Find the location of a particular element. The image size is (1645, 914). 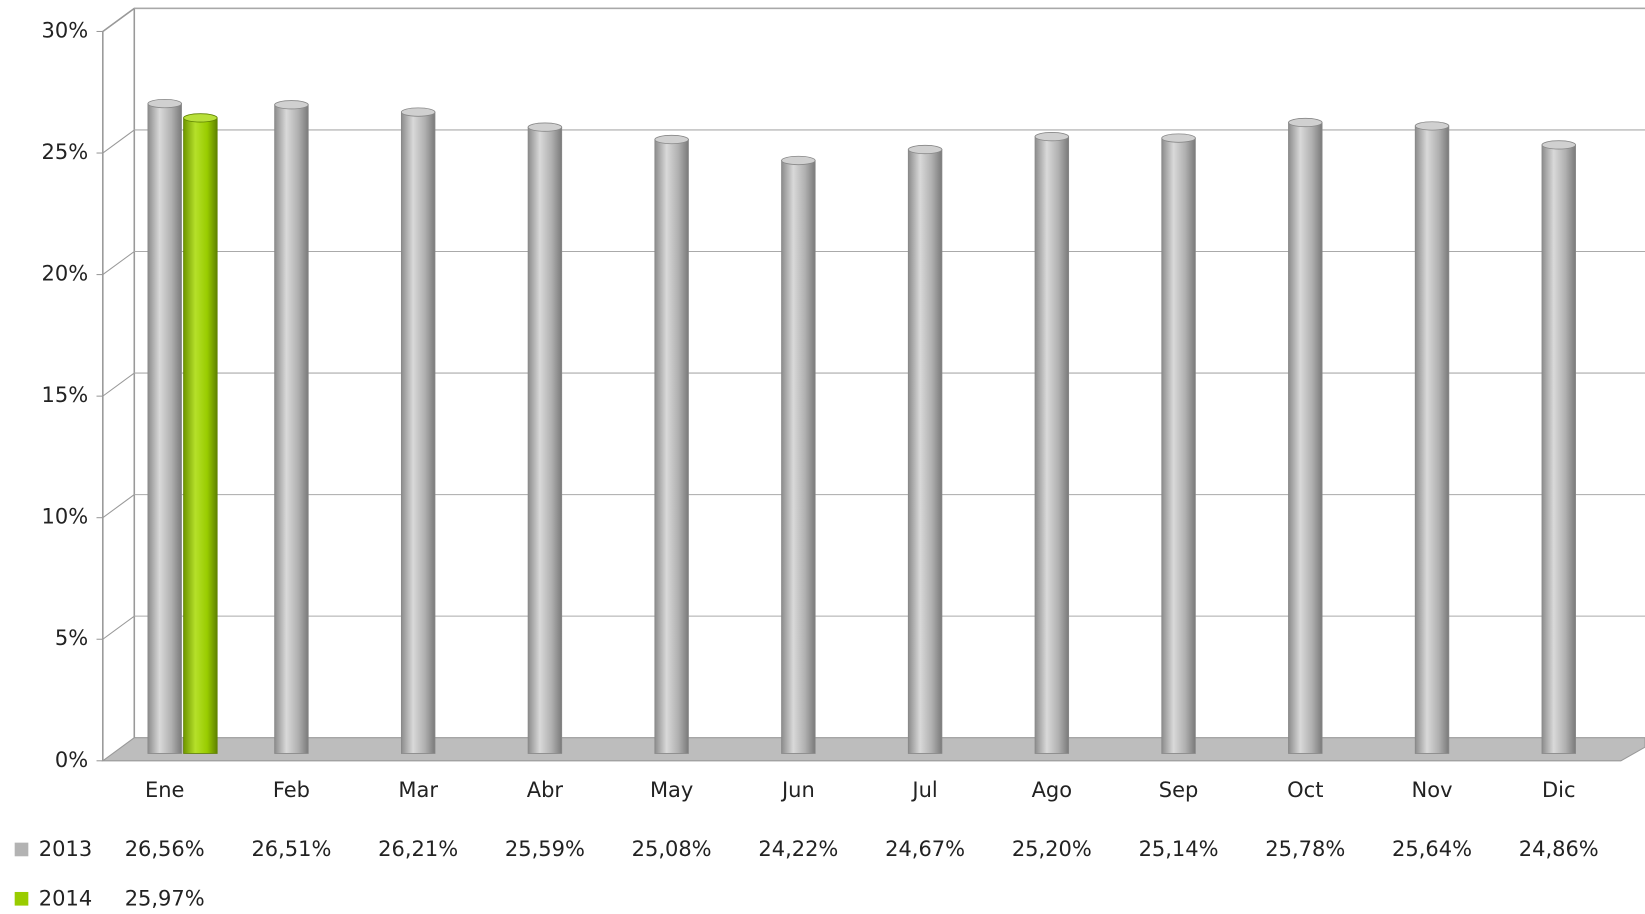

y-tick-label: 25% is located at coordinates (65, 152).